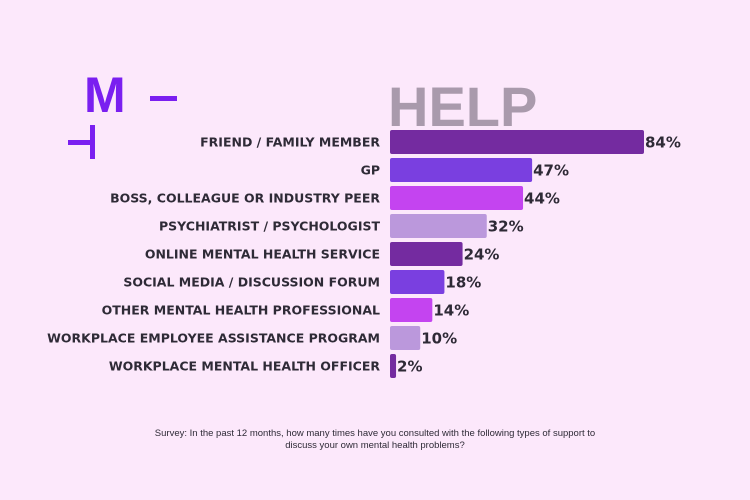 The image size is (750, 500). Describe the element at coordinates (409, 367) in the screenshot. I see `value-label: 2%` at that location.